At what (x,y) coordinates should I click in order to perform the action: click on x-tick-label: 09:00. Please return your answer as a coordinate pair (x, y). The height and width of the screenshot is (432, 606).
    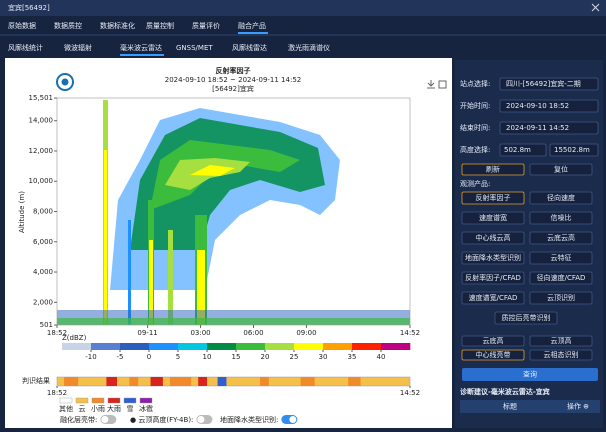
    Looking at the image, I should click on (306, 333).